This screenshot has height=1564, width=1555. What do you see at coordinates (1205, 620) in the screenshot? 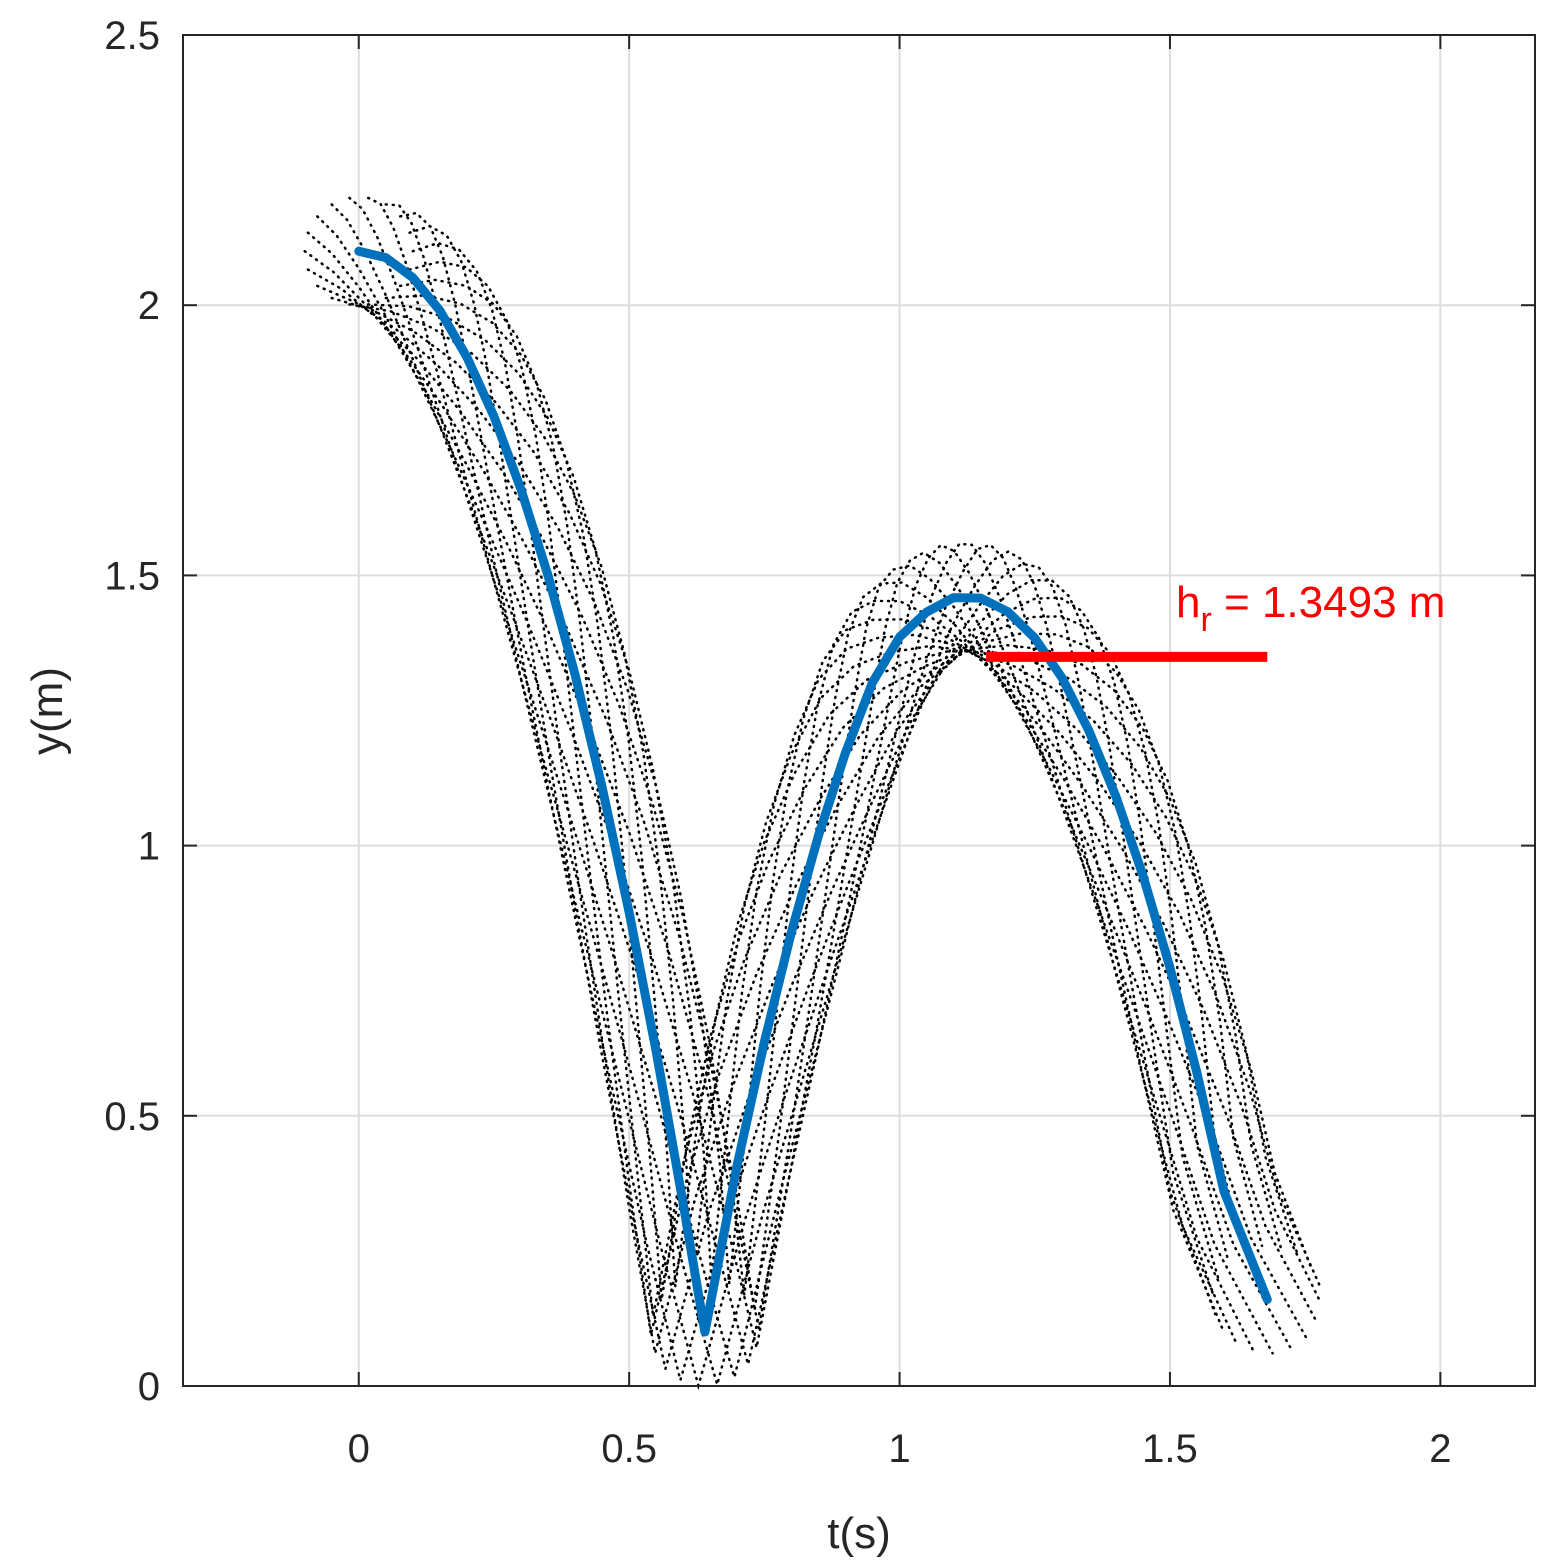
I see `annot-label-sub: r` at bounding box center [1205, 620].